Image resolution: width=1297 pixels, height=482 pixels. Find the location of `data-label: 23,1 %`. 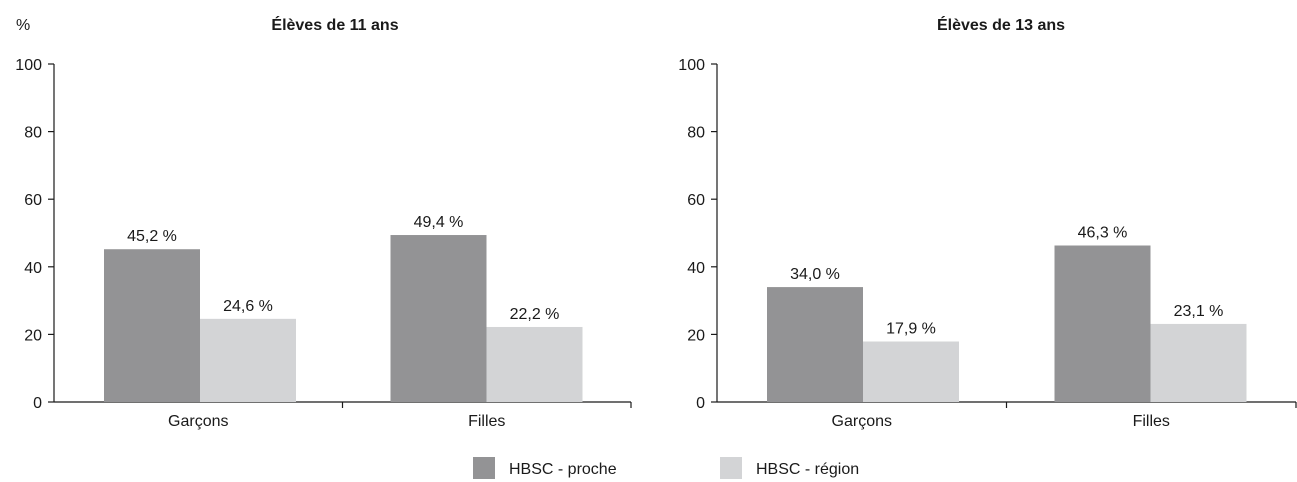

data-label: 23,1 % is located at coordinates (1199, 311).